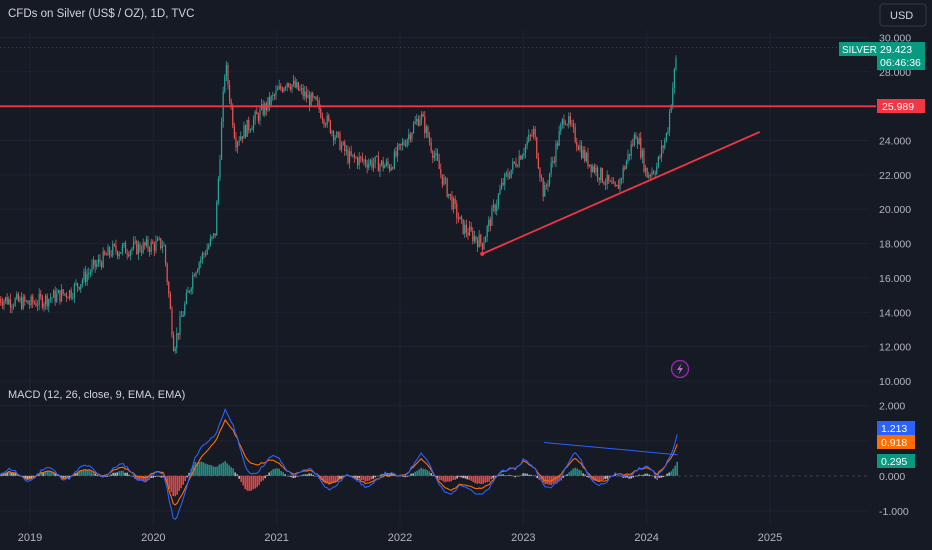 This screenshot has width=932, height=550. What do you see at coordinates (895, 348) in the screenshot?
I see `price-tick-label: 12.000` at bounding box center [895, 348].